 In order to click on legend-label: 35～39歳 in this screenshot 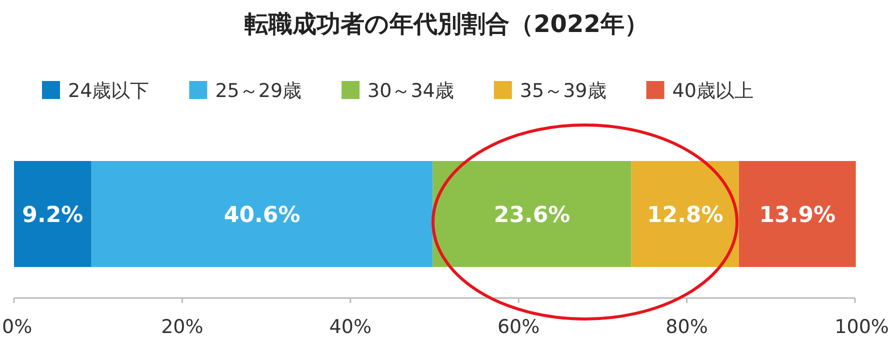, I will do `click(563, 91)`.